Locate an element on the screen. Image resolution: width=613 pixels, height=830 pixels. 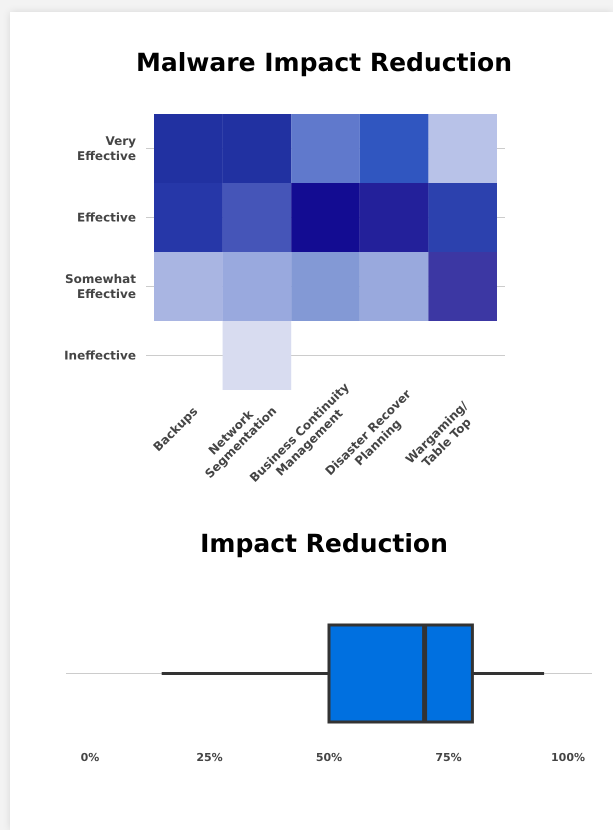
category-label: Very Effective is located at coordinates (106, 148).